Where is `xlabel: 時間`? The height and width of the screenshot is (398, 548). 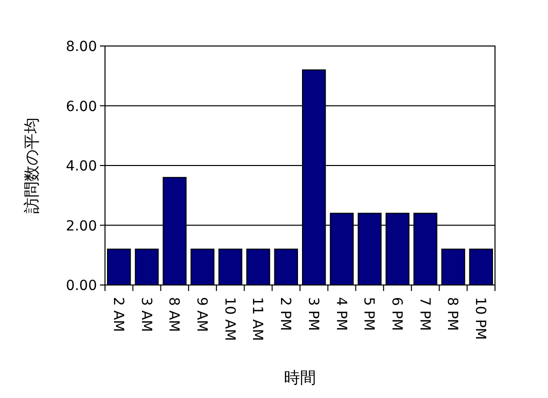 xlabel: 時間 is located at coordinates (300, 377).